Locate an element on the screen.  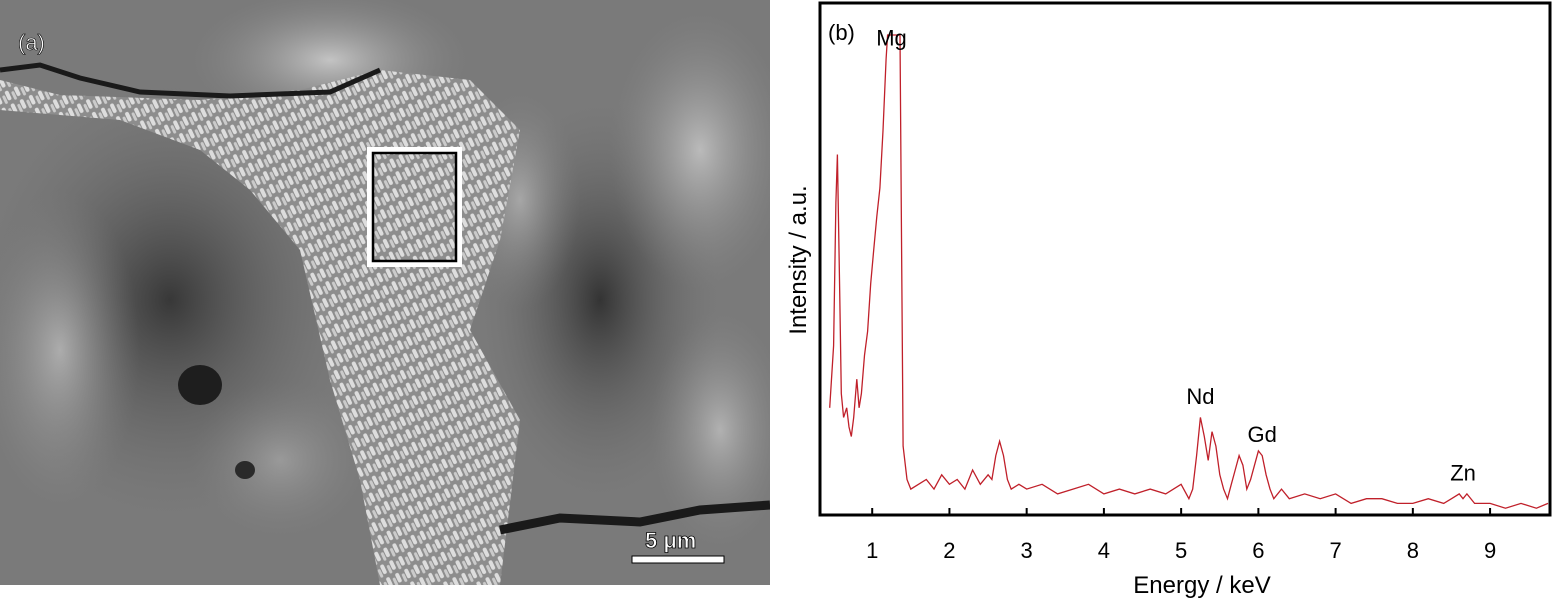
x-tick-label: 1 is located at coordinates (872, 550).